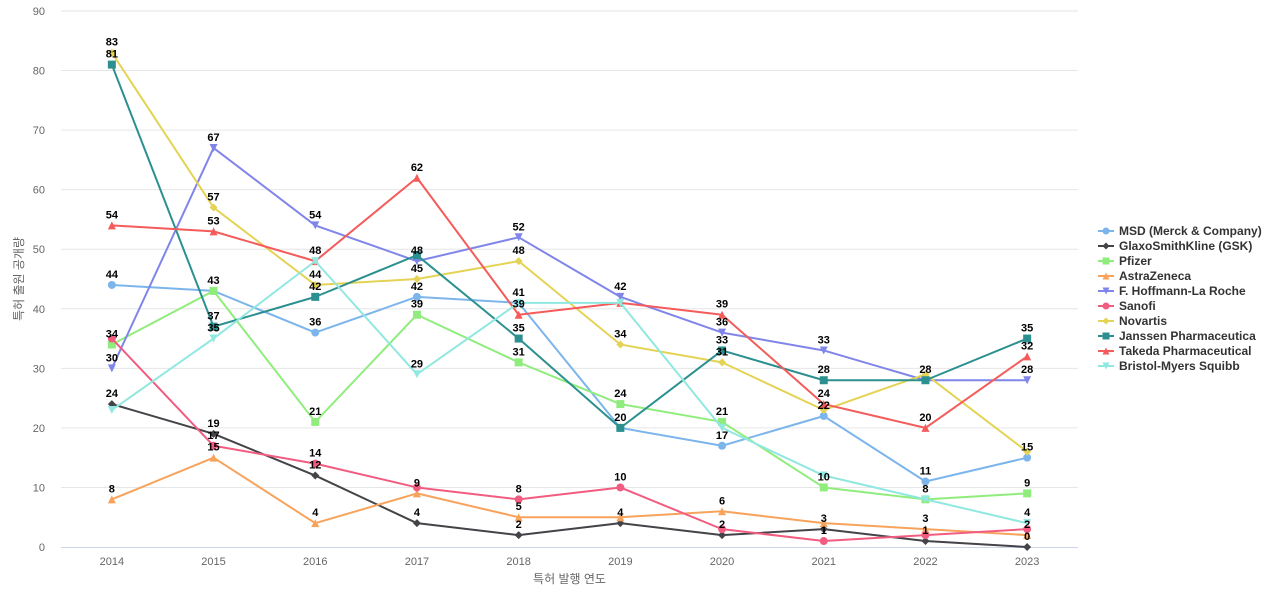 Image resolution: width=1280 pixels, height=600 pixels. Describe the element at coordinates (1175, 246) in the screenshot. I see `legend-item: GlaxoSmithKline (GSK)` at that location.